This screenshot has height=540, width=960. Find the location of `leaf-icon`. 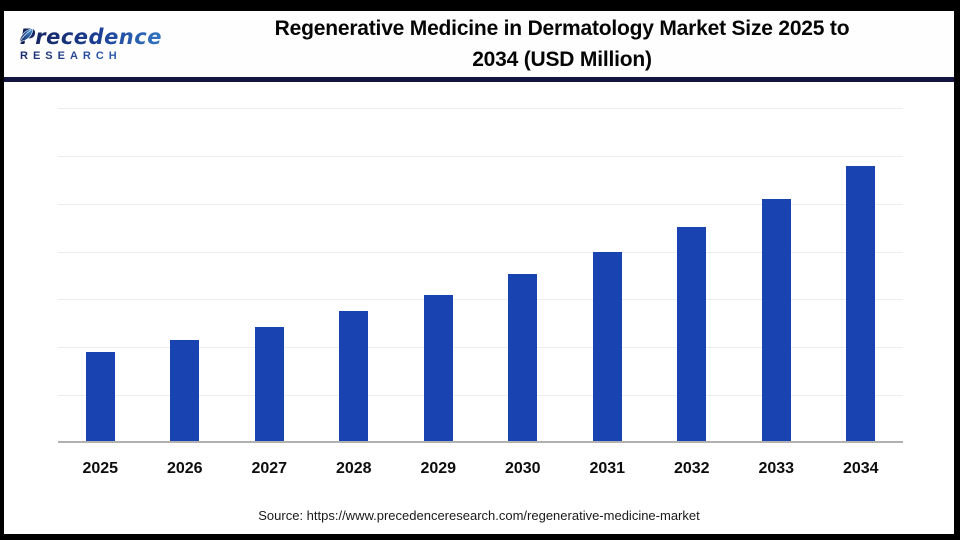

leaf-icon is located at coordinates (26, 36).